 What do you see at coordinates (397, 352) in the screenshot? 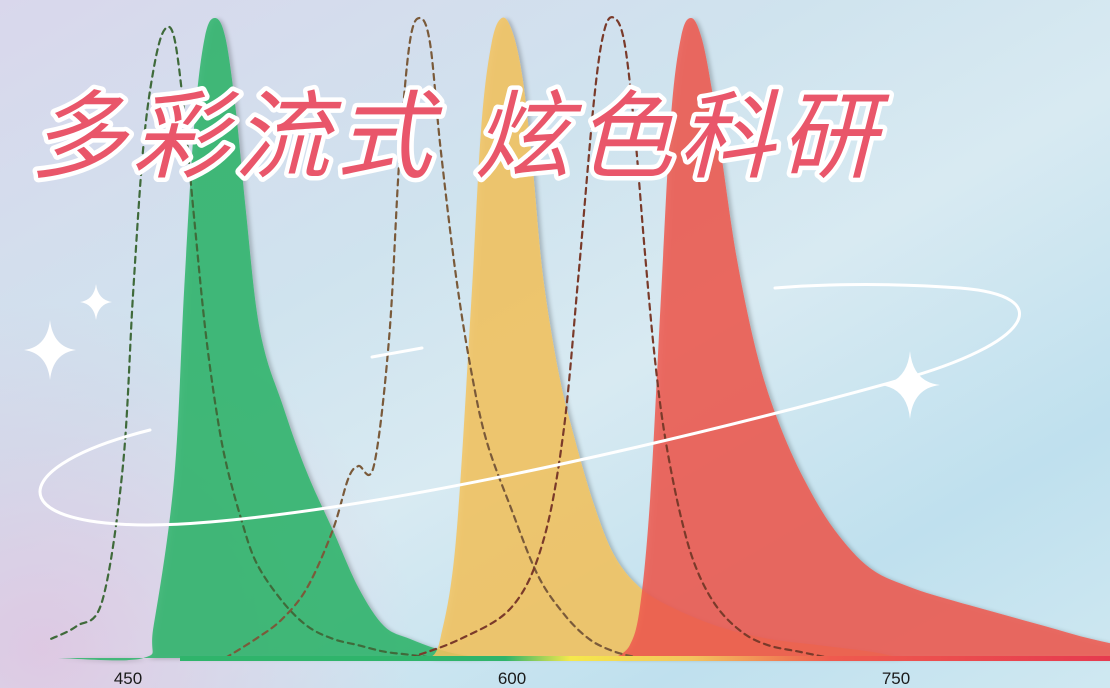
I see `orbit-ring-segment` at bounding box center [397, 352].